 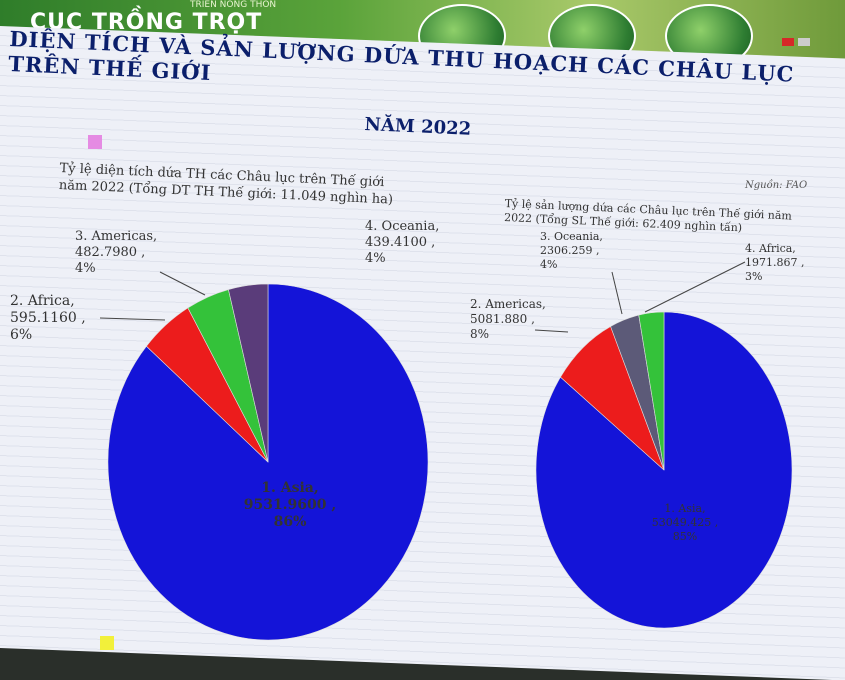 I want to click on slice-label-line: 86%, so click(x=290, y=522).